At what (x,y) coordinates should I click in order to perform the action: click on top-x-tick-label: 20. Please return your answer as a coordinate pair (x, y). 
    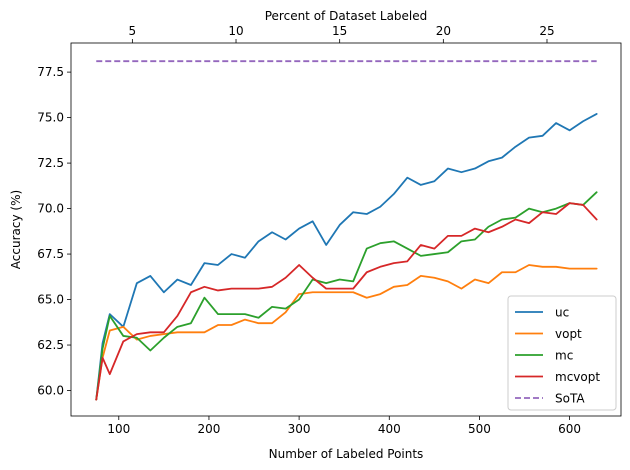
    Looking at the image, I should click on (443, 31).